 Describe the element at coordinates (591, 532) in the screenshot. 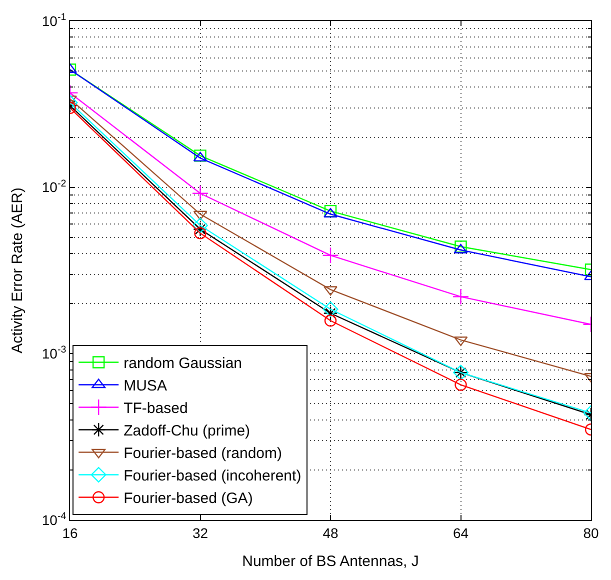

I see `x-tick-label: 80` at that location.